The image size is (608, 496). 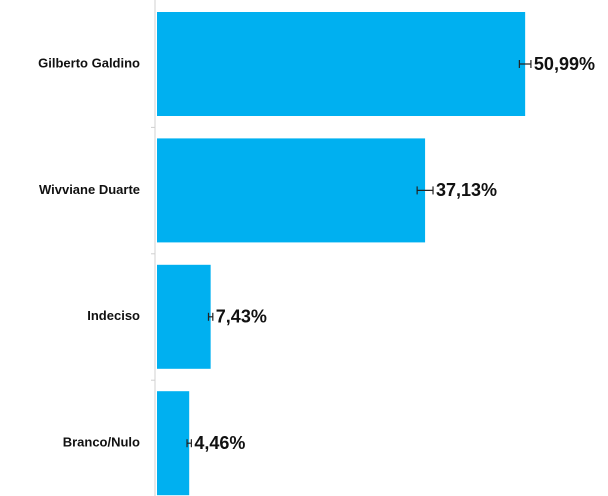 I want to click on value-label: 4,46%, so click(x=219, y=443).